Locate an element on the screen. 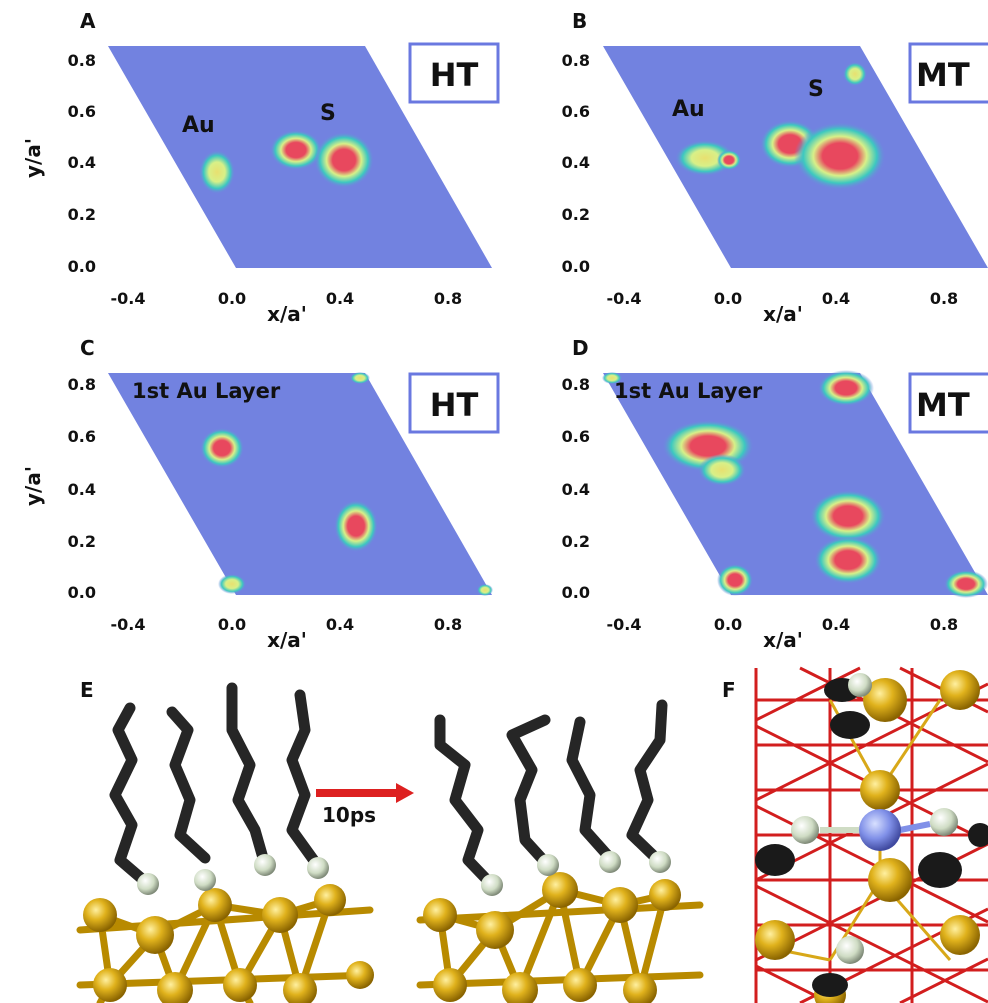  panel-letter: B is located at coordinates (579, 21).